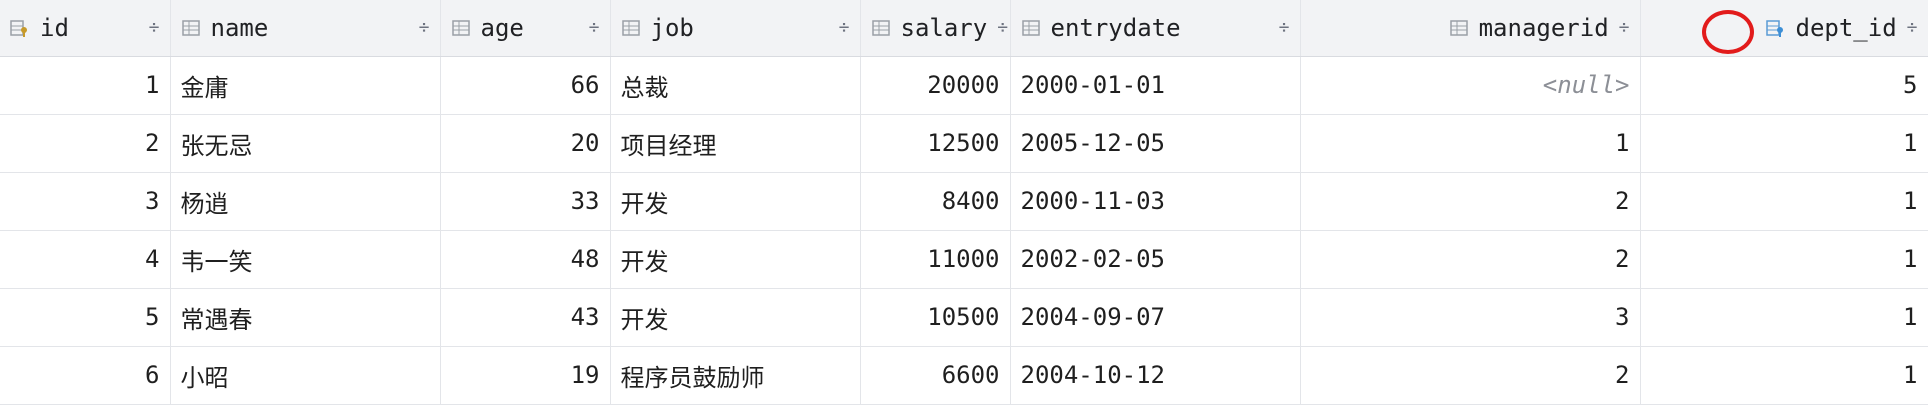 The width and height of the screenshot is (1928, 408). I want to click on cell-job: 项目经理, so click(735, 143).